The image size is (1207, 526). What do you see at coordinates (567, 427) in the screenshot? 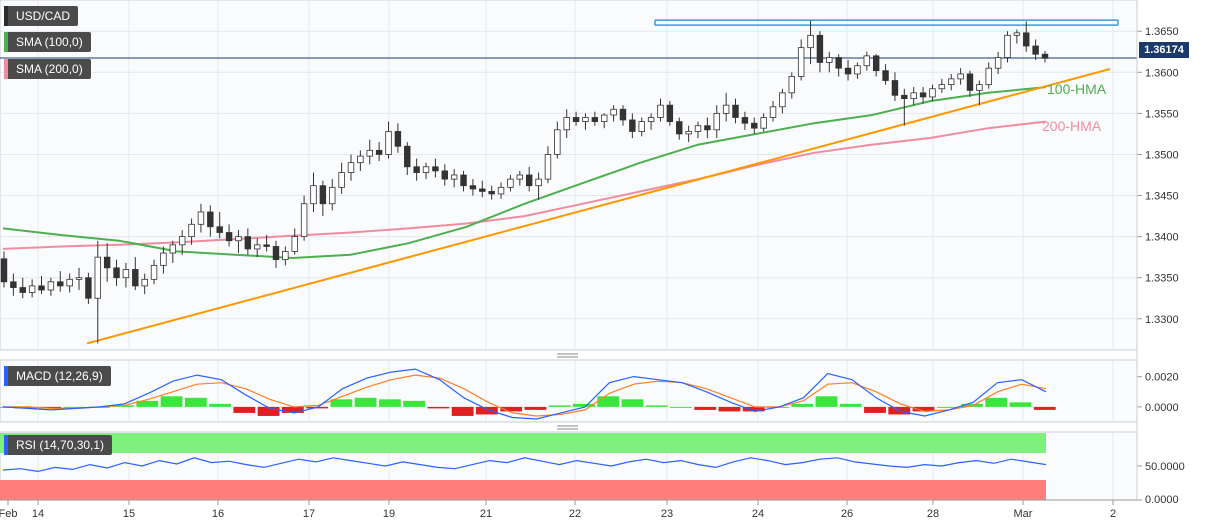
I see `rsi-resize-handle` at bounding box center [567, 427].